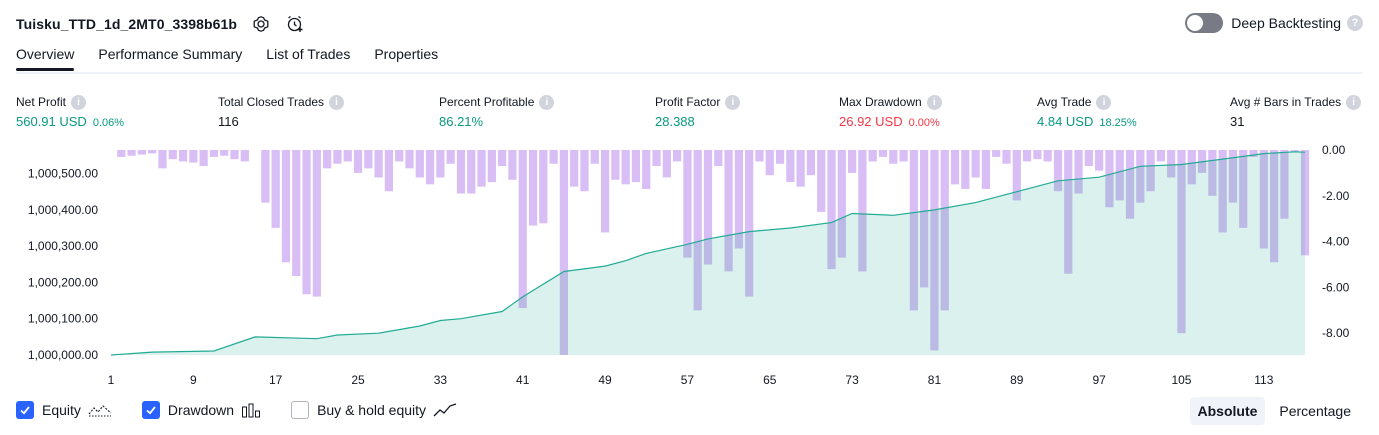 The width and height of the screenshot is (1379, 435). What do you see at coordinates (698, 111) in the screenshot?
I see `metric-profit-factor: Profit Factor i 28.388` at bounding box center [698, 111].